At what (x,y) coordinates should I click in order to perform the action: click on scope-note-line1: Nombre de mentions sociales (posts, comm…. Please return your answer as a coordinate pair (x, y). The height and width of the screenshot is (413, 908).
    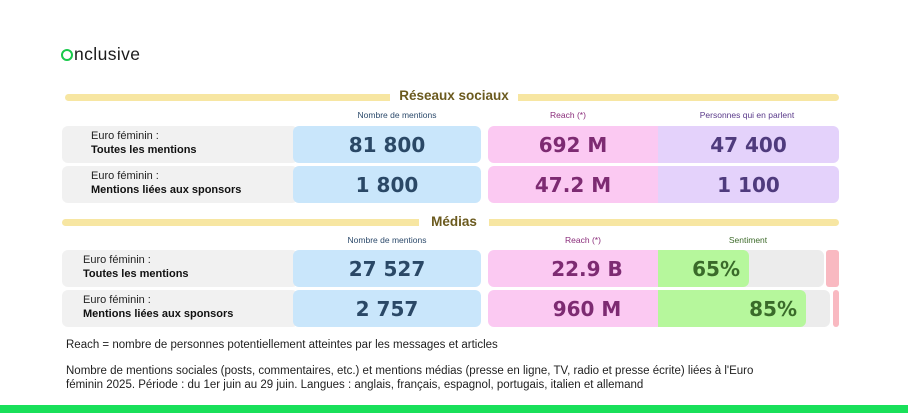
    Looking at the image, I should click on (410, 371).